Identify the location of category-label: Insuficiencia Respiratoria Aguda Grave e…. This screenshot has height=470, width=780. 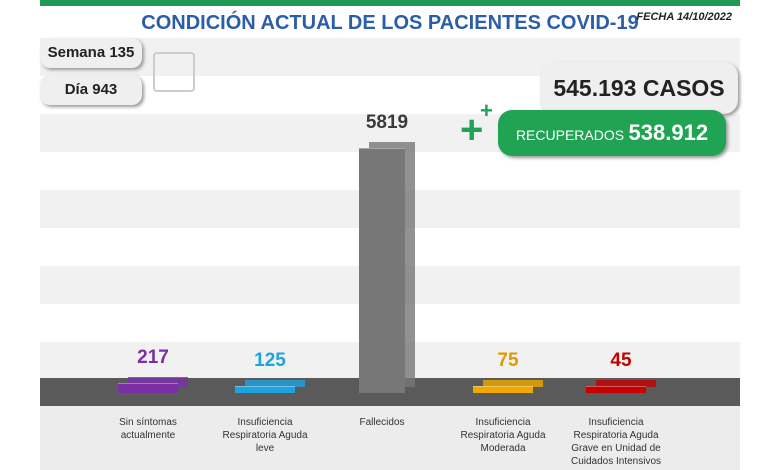
(616, 442).